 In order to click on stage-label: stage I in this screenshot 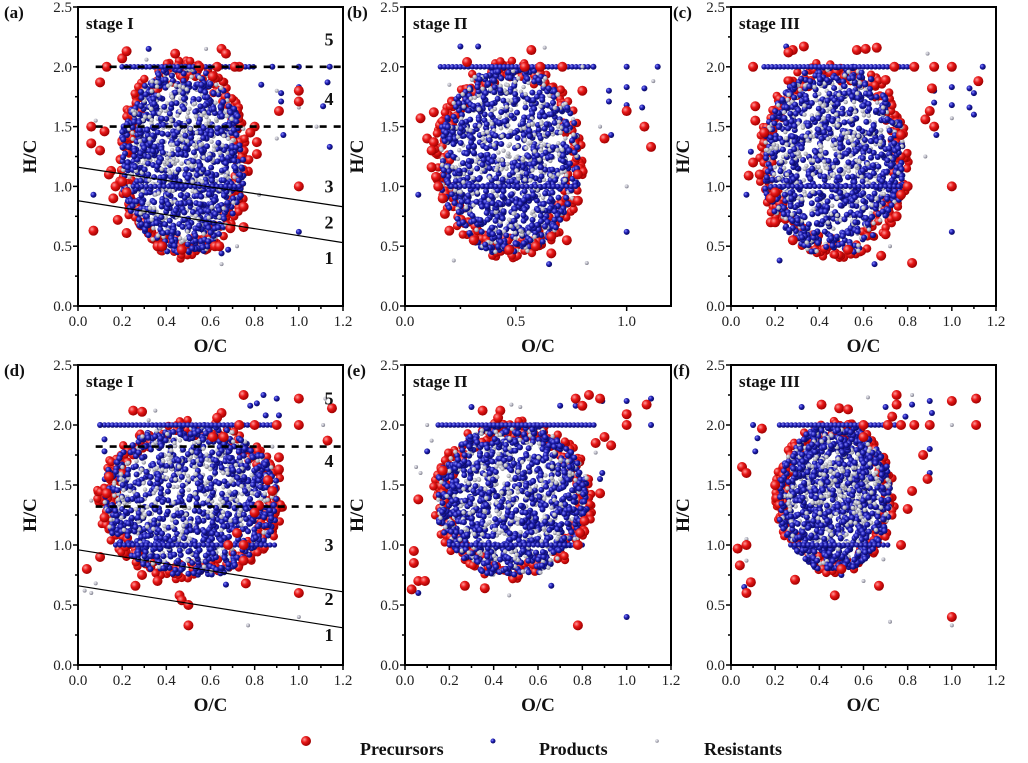, I will do `click(110, 23)`.